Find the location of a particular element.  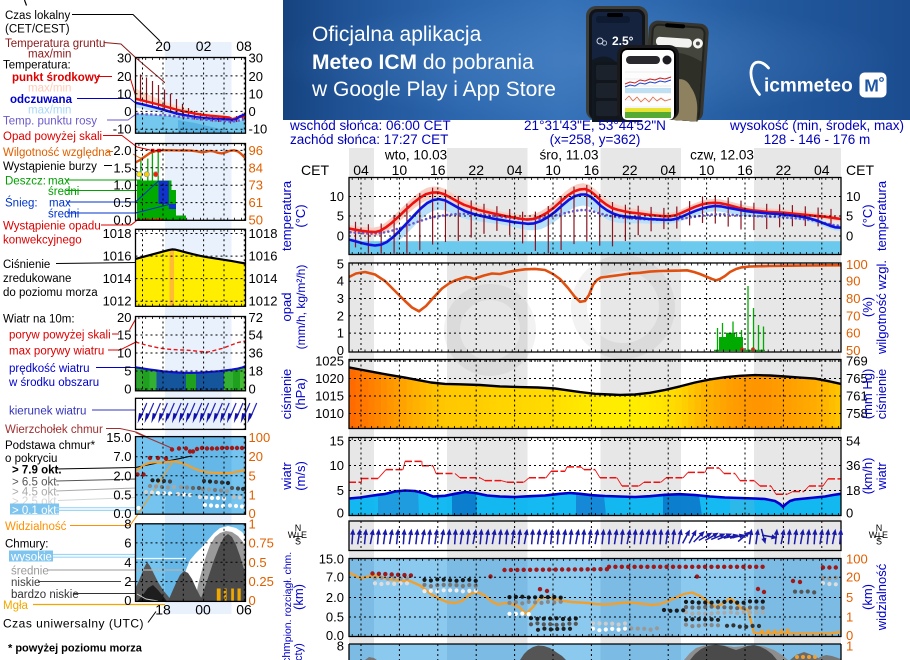

svg-text: wiatr is located at coordinates (286, 476).